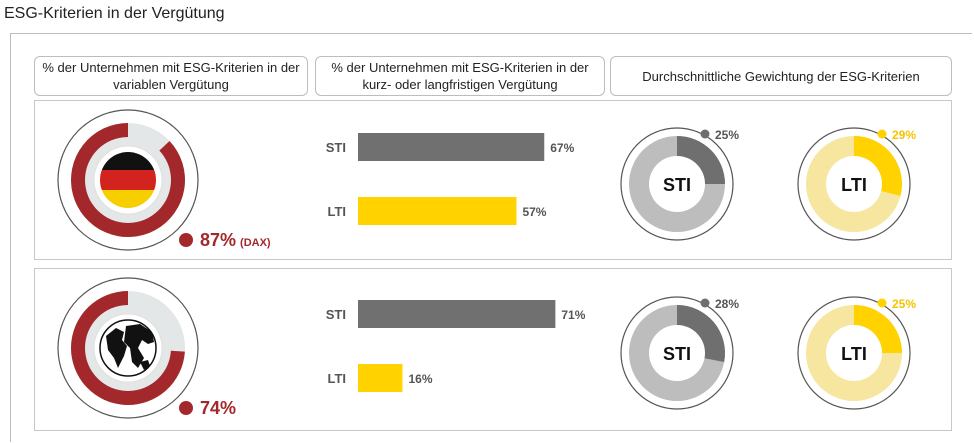 The width and height of the screenshot is (974, 443). Describe the element at coordinates (128, 348) in the screenshot. I see `globe-icon` at that location.